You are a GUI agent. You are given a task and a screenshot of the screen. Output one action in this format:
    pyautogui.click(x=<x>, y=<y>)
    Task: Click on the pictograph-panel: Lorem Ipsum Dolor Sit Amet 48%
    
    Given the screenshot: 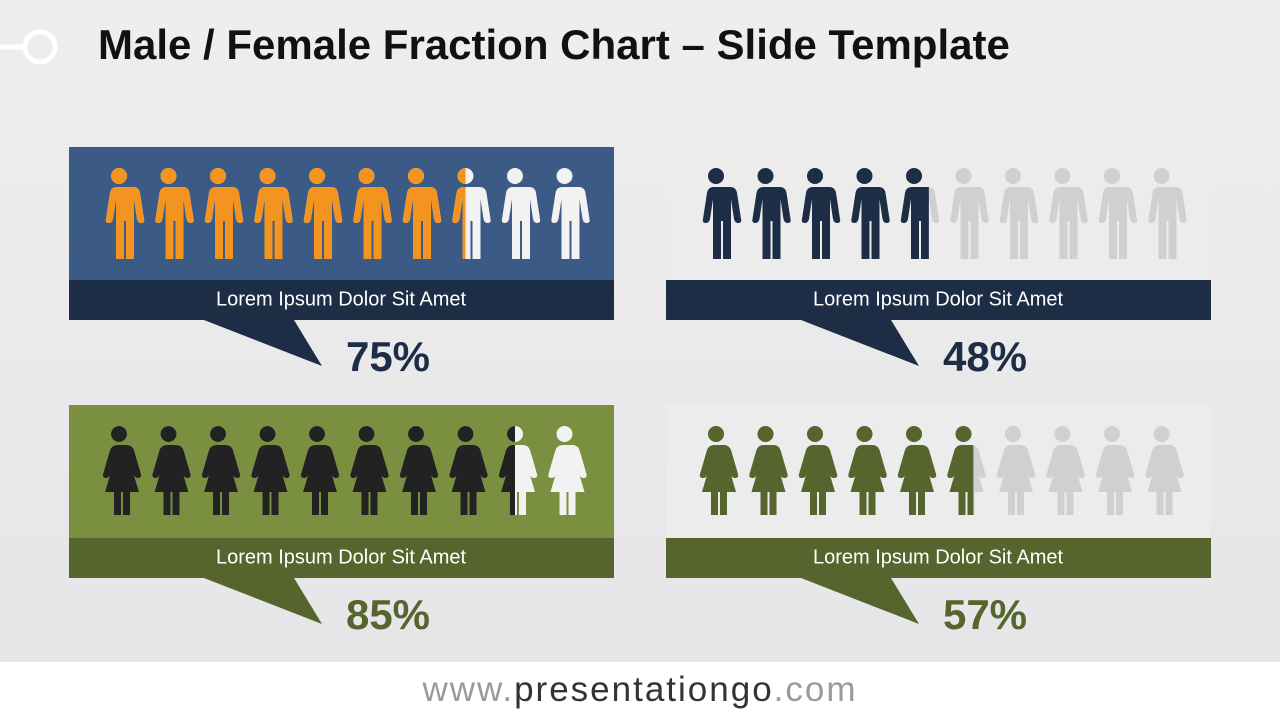 What is the action you would take?
    pyautogui.click(x=938, y=263)
    